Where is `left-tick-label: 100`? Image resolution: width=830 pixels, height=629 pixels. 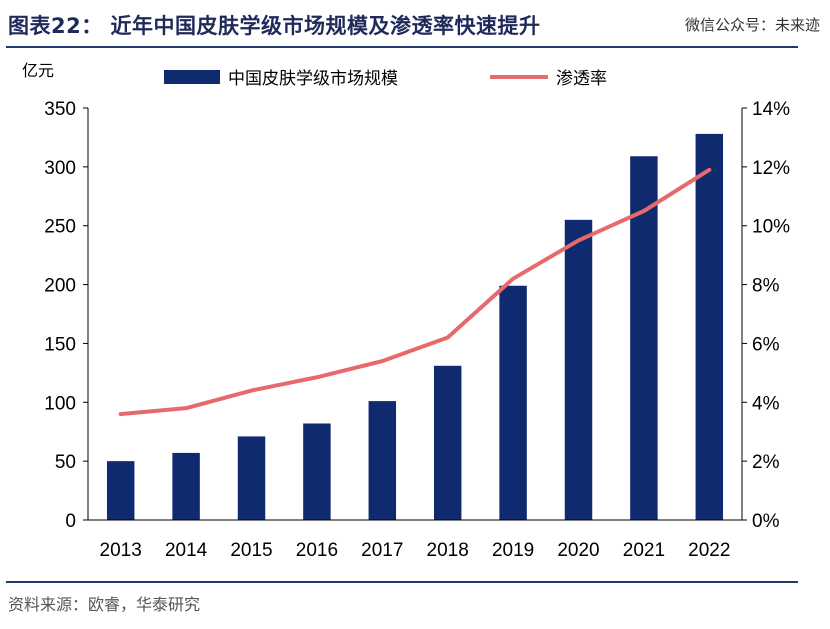
left-tick-label: 100 is located at coordinates (60, 403).